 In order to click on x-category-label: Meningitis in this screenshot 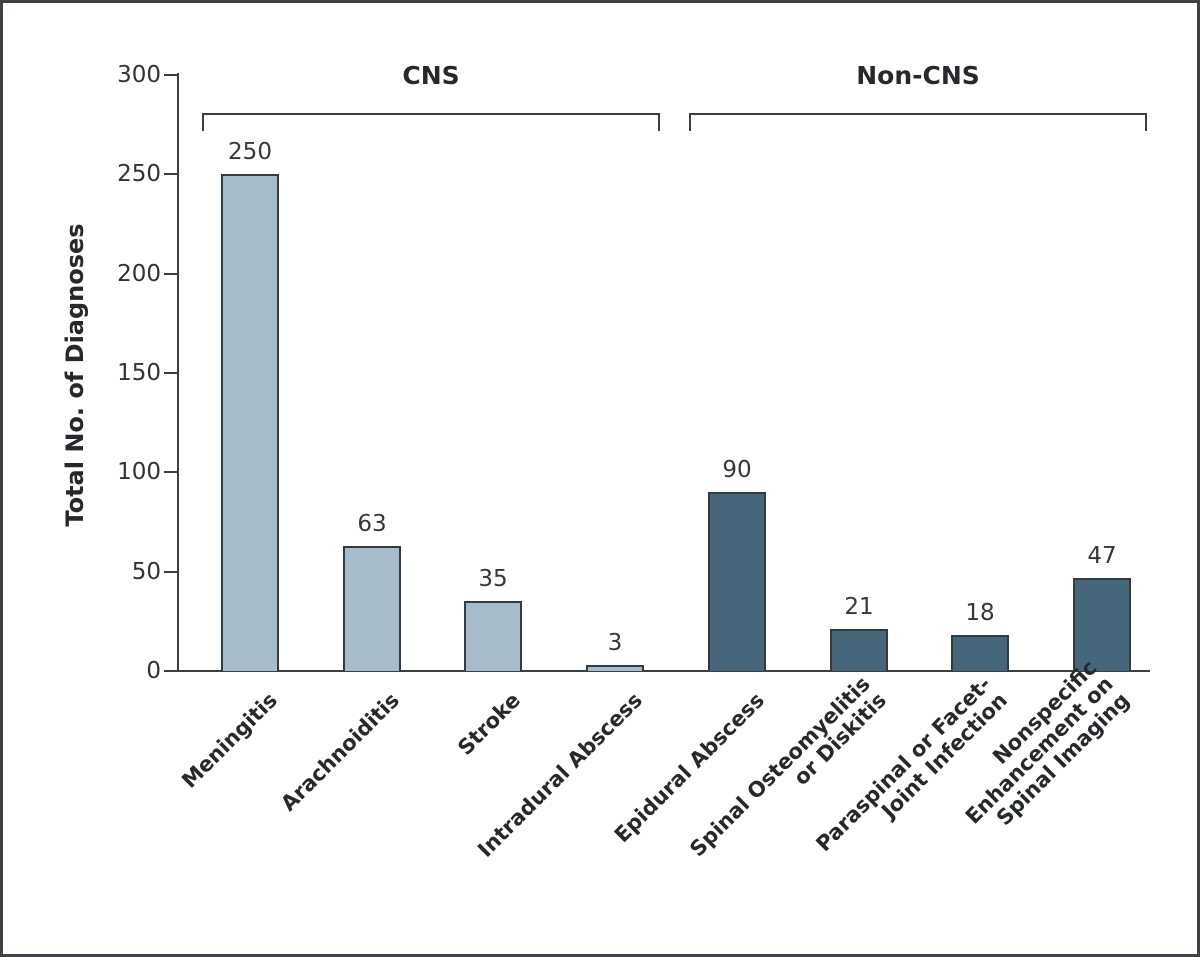, I will do `click(229, 740)`.